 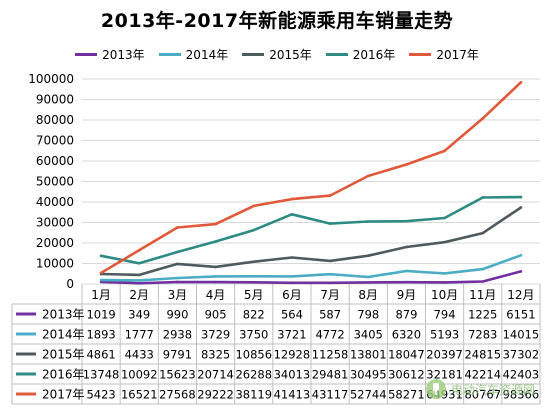 What do you see at coordinates (291, 335) in the screenshot?
I see `data-label: 3721` at bounding box center [291, 335].